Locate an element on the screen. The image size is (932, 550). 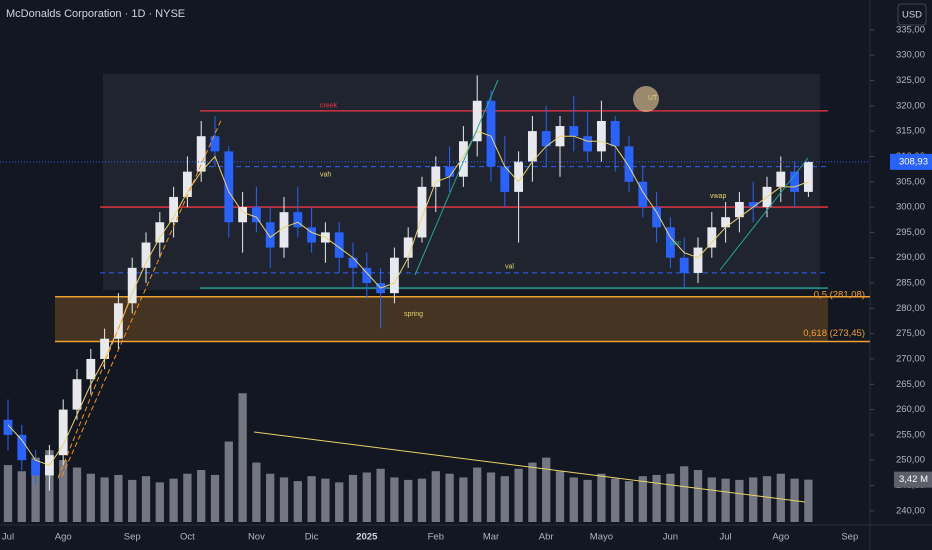
annotation: UT is located at coordinates (653, 98).